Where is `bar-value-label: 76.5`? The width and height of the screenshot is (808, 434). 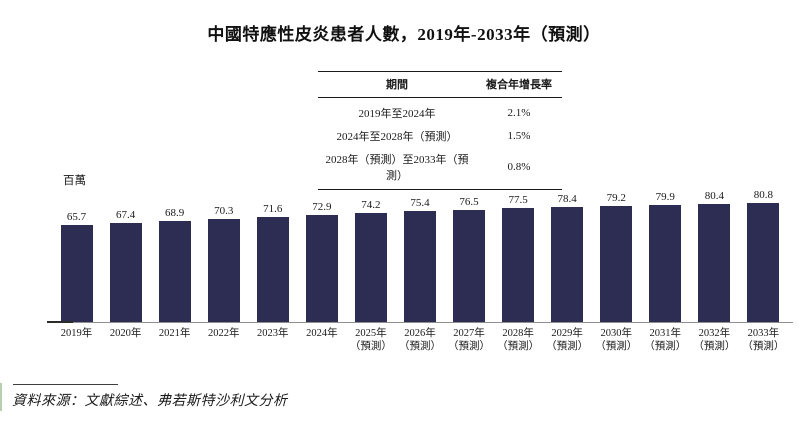 bar-value-label: 76.5 is located at coordinates (469, 202).